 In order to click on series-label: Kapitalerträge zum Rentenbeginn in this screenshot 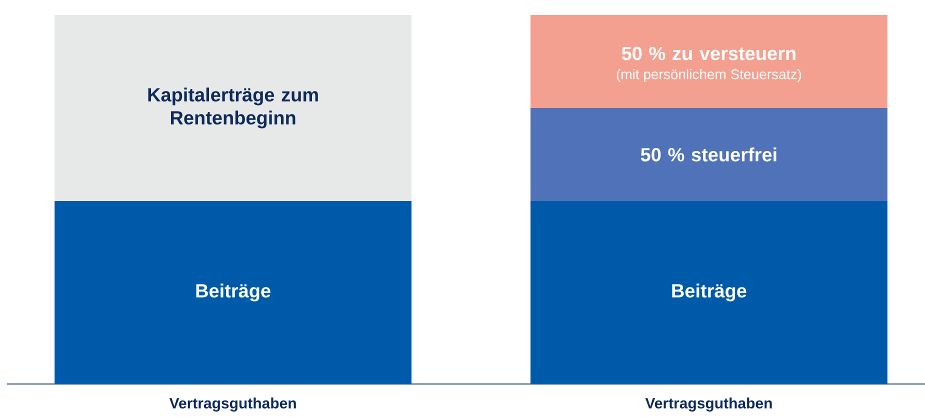, I will do `click(233, 108)`.